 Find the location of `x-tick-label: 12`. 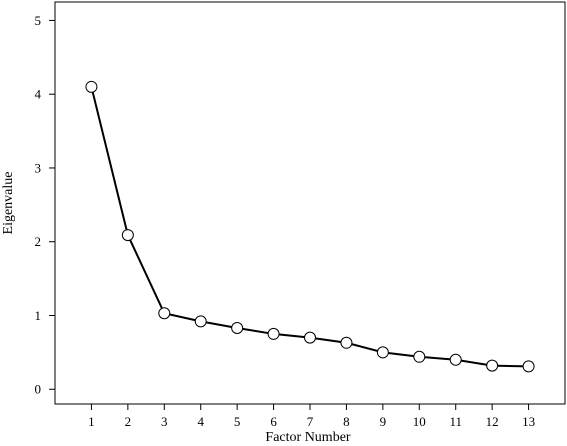

x-tick-label: 12 is located at coordinates (492, 421).